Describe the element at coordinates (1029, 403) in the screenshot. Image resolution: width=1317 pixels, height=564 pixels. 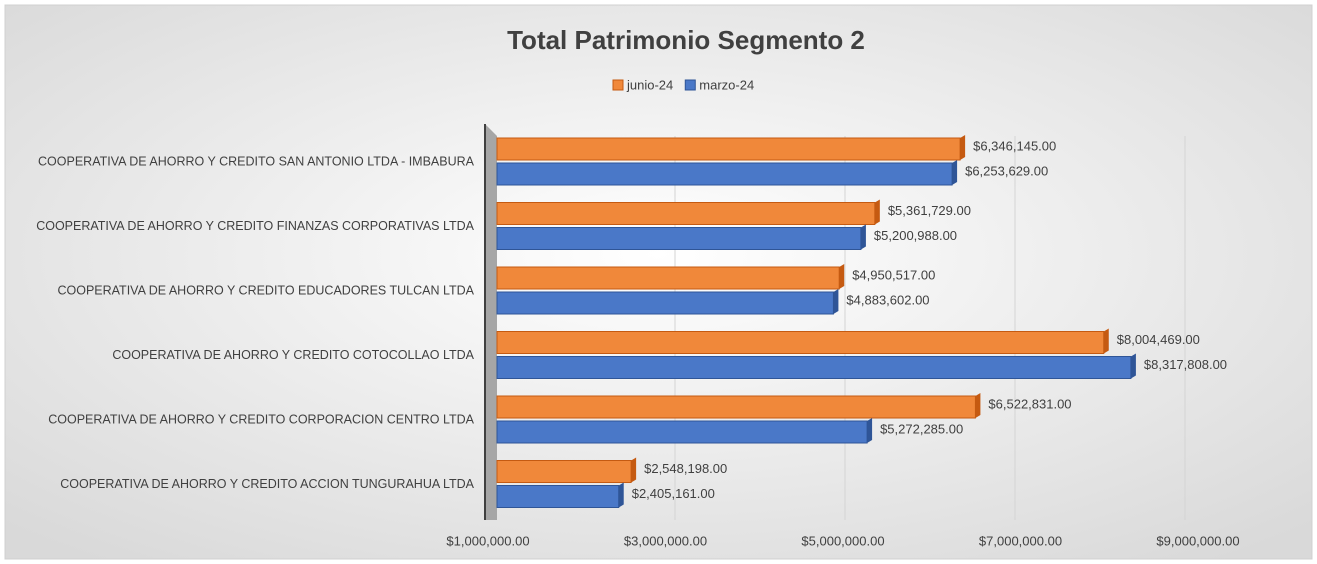
I see `value-label: $6,522,831.00` at that location.